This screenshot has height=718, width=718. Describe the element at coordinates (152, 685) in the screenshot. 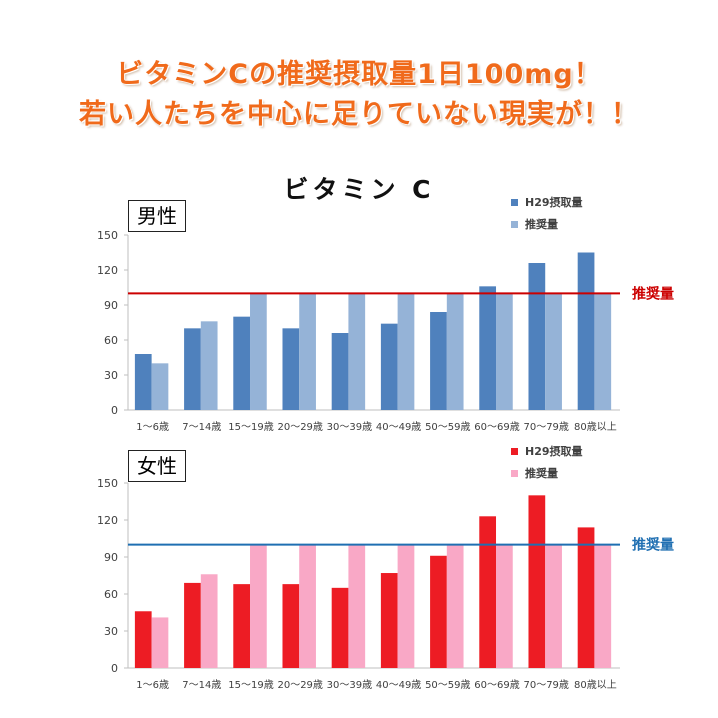

I see `female-x-tick-label: 1～6歳` at that location.